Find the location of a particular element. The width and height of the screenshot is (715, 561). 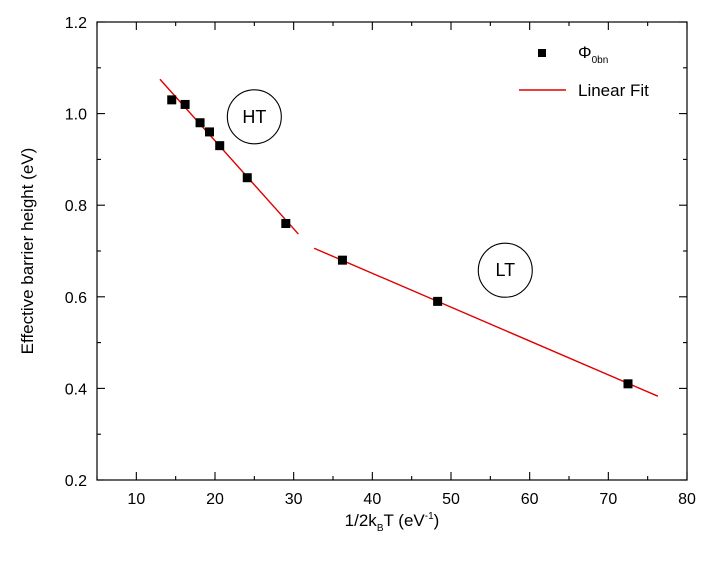

linear-fit-line is located at coordinates (486, 322).